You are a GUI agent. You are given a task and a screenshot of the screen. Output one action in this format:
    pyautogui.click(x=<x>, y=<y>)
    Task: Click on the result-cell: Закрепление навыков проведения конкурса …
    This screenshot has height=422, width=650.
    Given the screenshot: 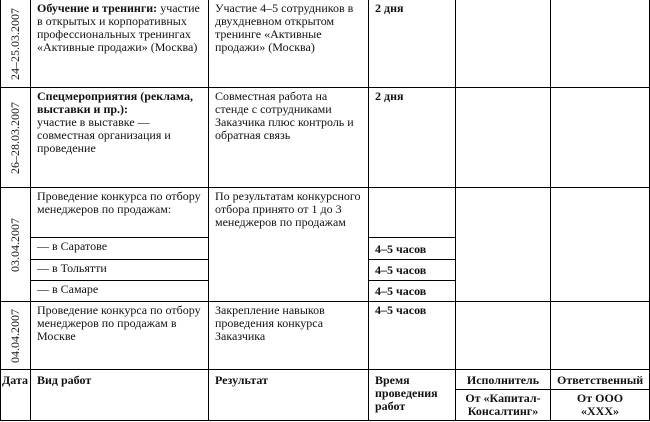 What is the action you would take?
    pyautogui.click(x=289, y=336)
    